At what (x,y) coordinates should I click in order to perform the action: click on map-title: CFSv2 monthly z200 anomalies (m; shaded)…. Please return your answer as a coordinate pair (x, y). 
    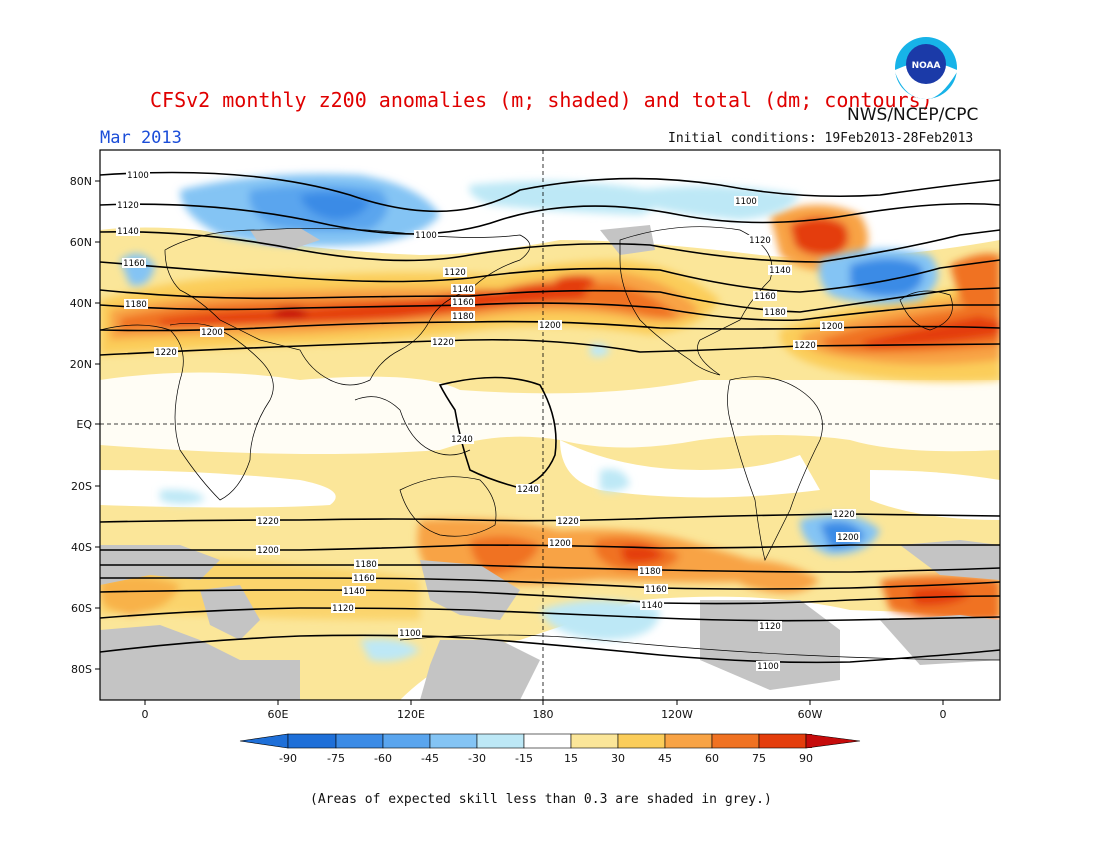
    Looking at the image, I should click on (541, 100).